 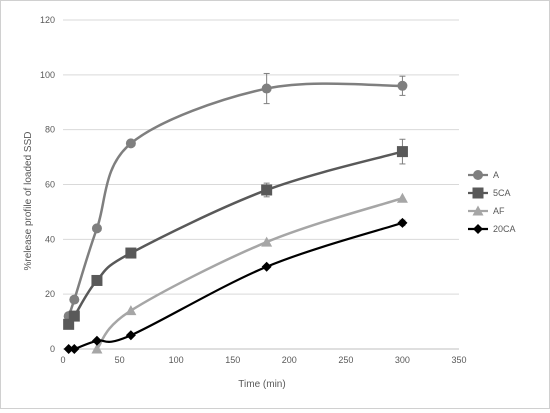 I want to click on y-tick-label: 100, so click(x=47, y=75).